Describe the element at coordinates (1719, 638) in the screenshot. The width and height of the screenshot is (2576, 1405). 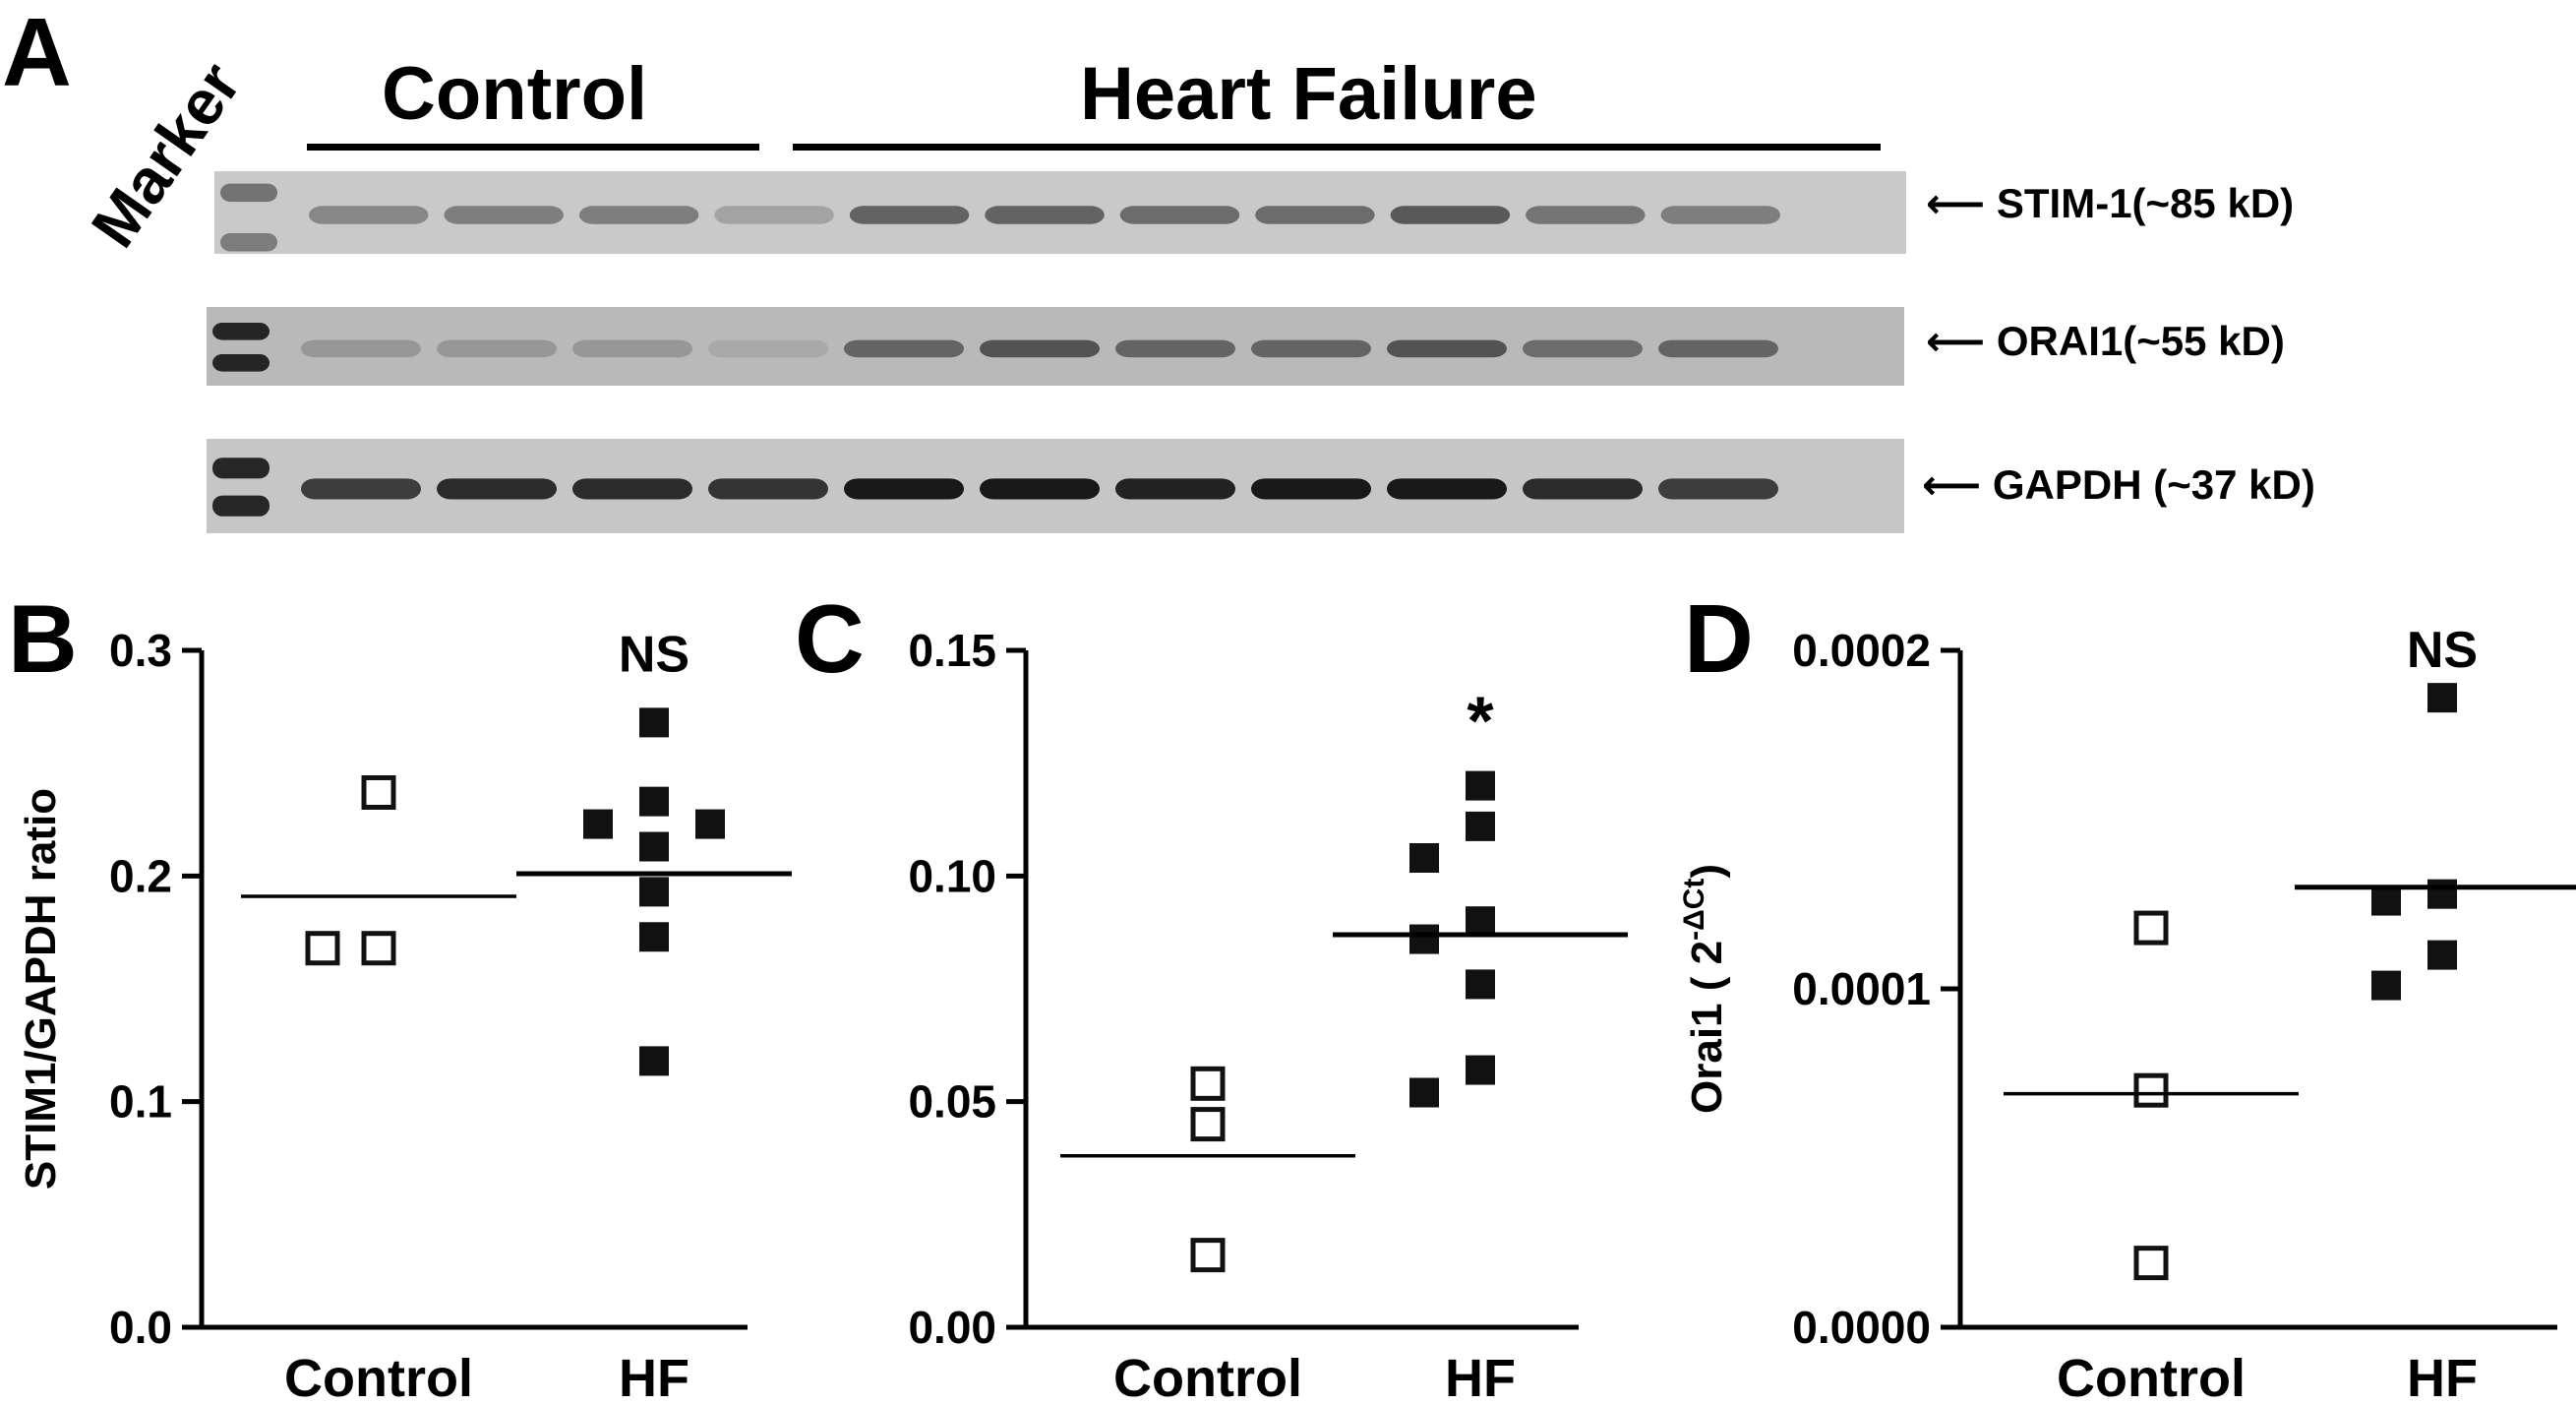
I see `panel-letter: D` at that location.